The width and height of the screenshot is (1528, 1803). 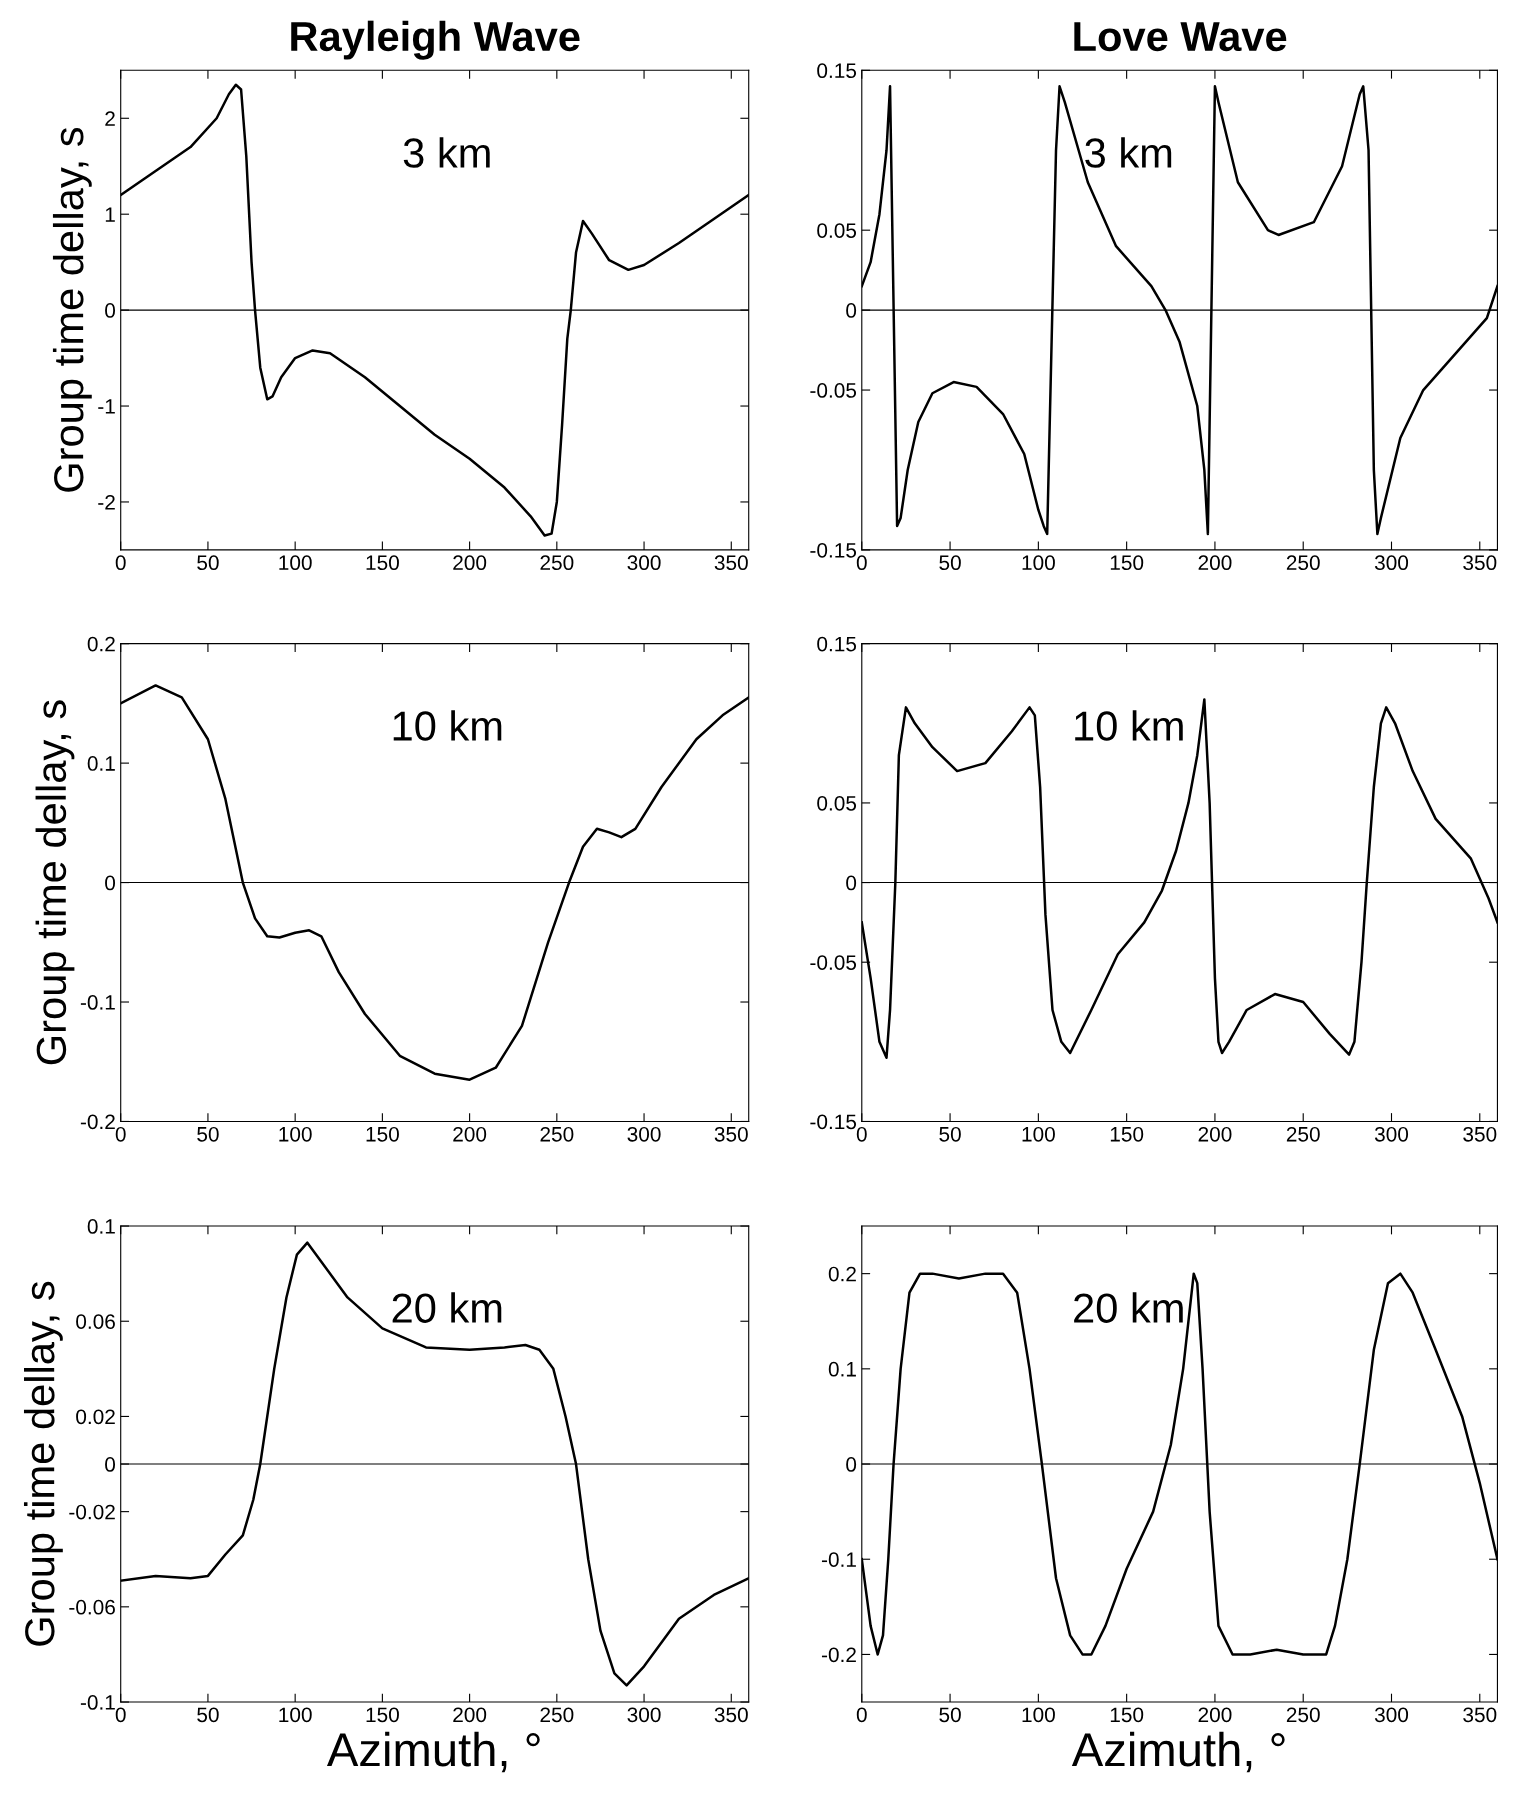 What do you see at coordinates (95, 1417) in the screenshot?
I see `y-tick-label: 0.02` at bounding box center [95, 1417].